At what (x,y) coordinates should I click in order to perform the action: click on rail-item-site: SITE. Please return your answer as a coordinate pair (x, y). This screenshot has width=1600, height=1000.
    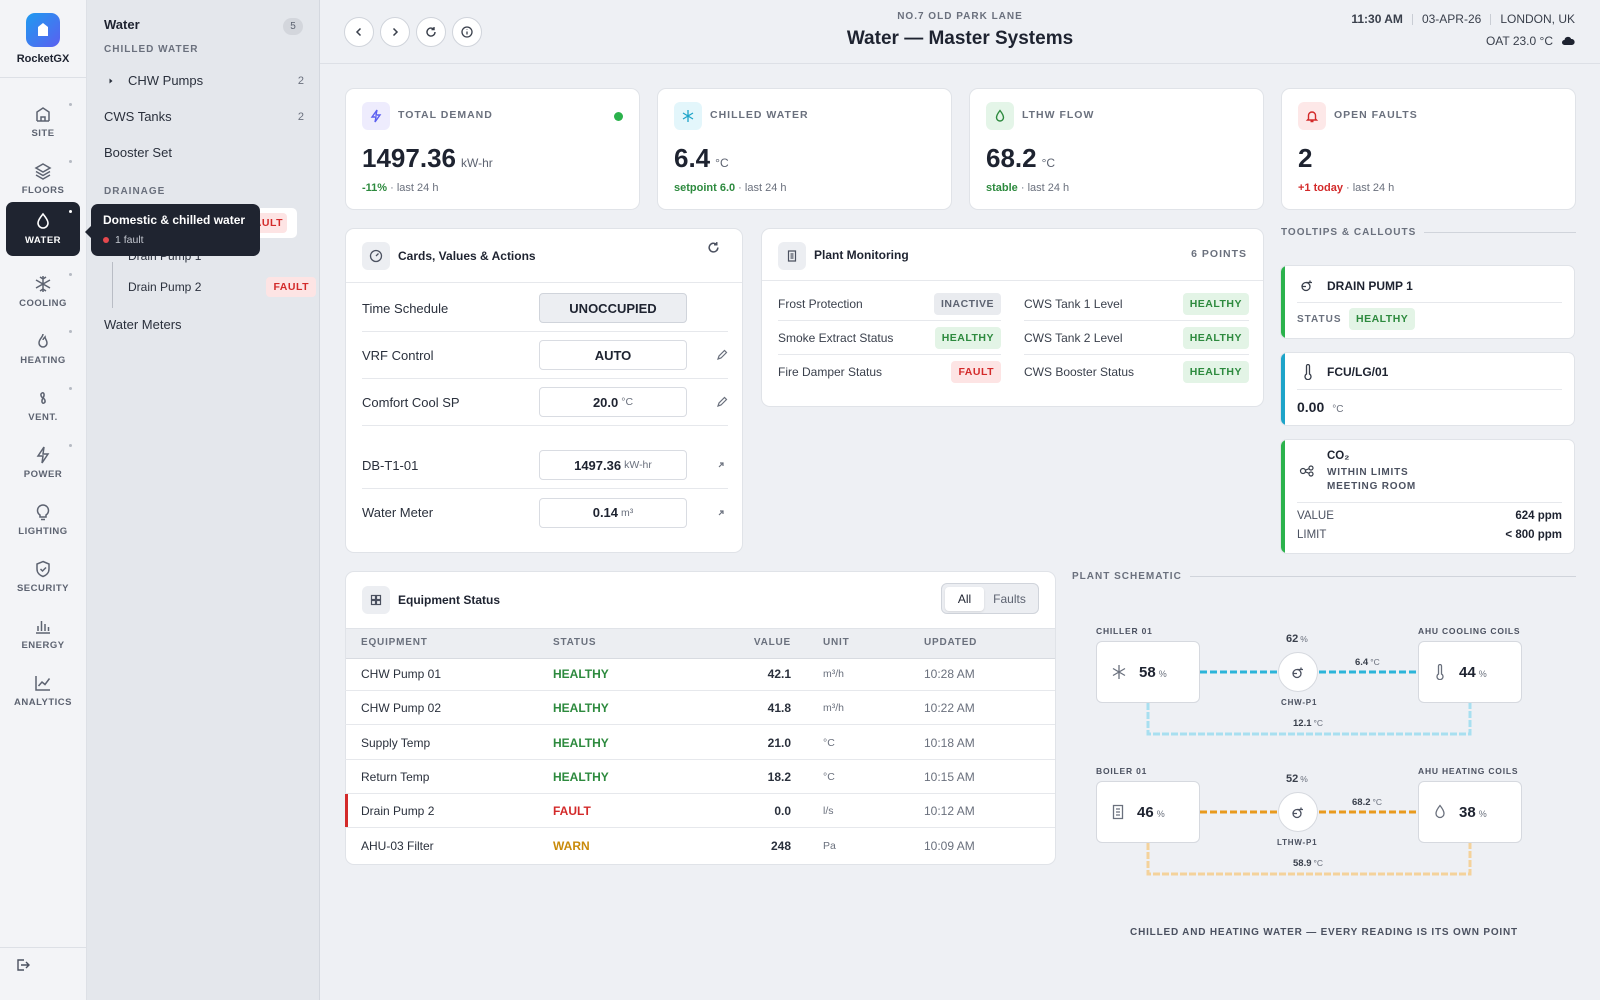
    Looking at the image, I should click on (43, 122).